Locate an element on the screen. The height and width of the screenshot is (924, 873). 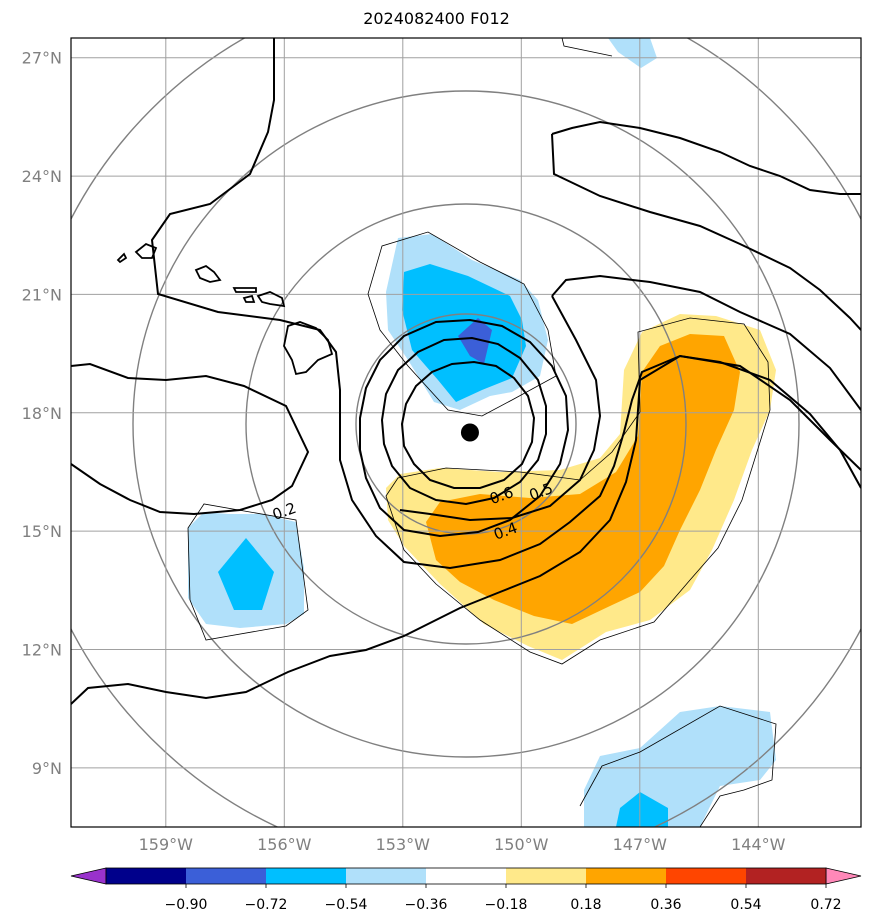
contour-east-link is located at coordinates (500, 408).